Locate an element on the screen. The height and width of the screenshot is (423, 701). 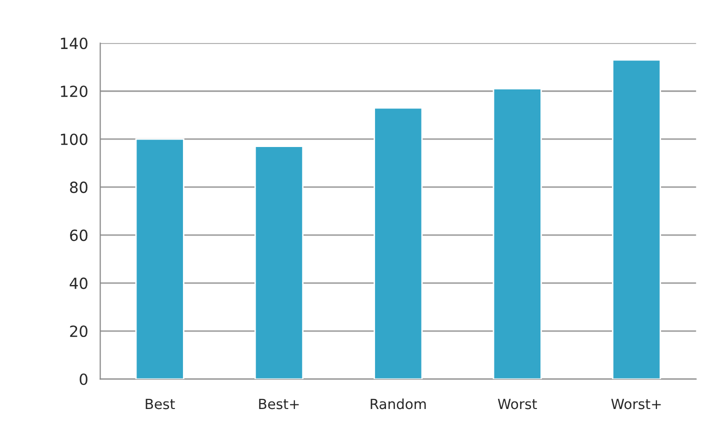
x-tick-label: Best is located at coordinates (160, 404).